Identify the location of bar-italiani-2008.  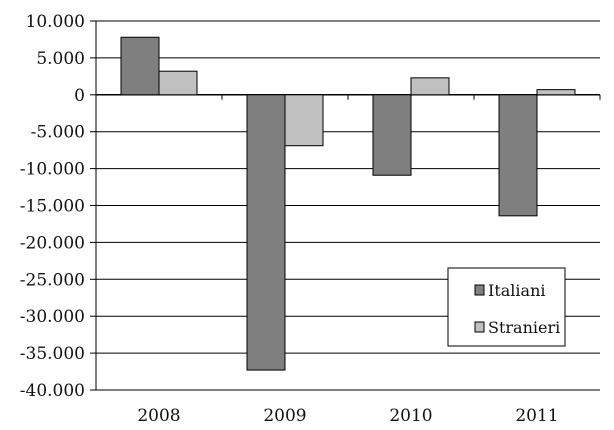
(140, 66).